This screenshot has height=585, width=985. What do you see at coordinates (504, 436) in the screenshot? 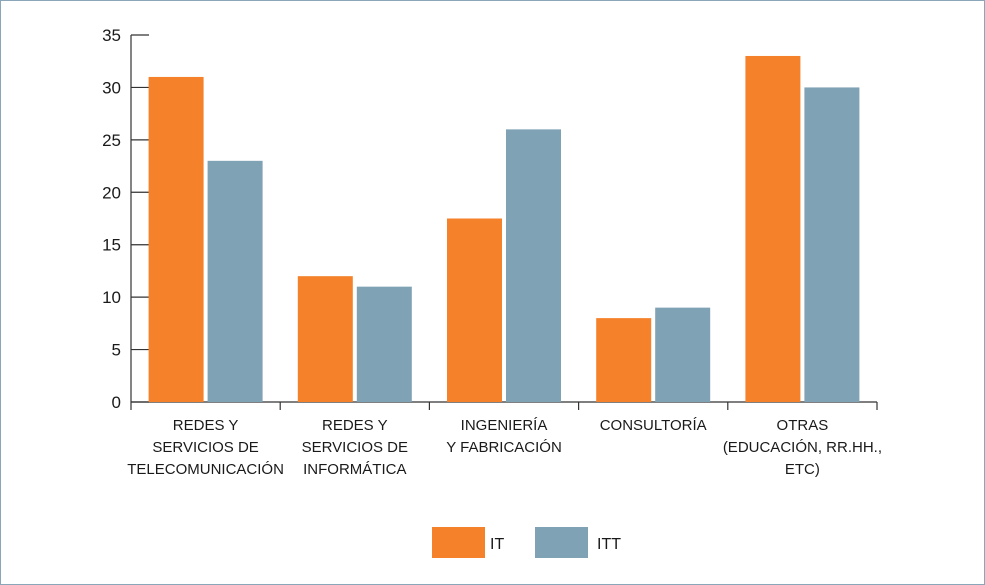
I see `x-category-label: INGENIERÍA Y FABRICACIÓN` at bounding box center [504, 436].